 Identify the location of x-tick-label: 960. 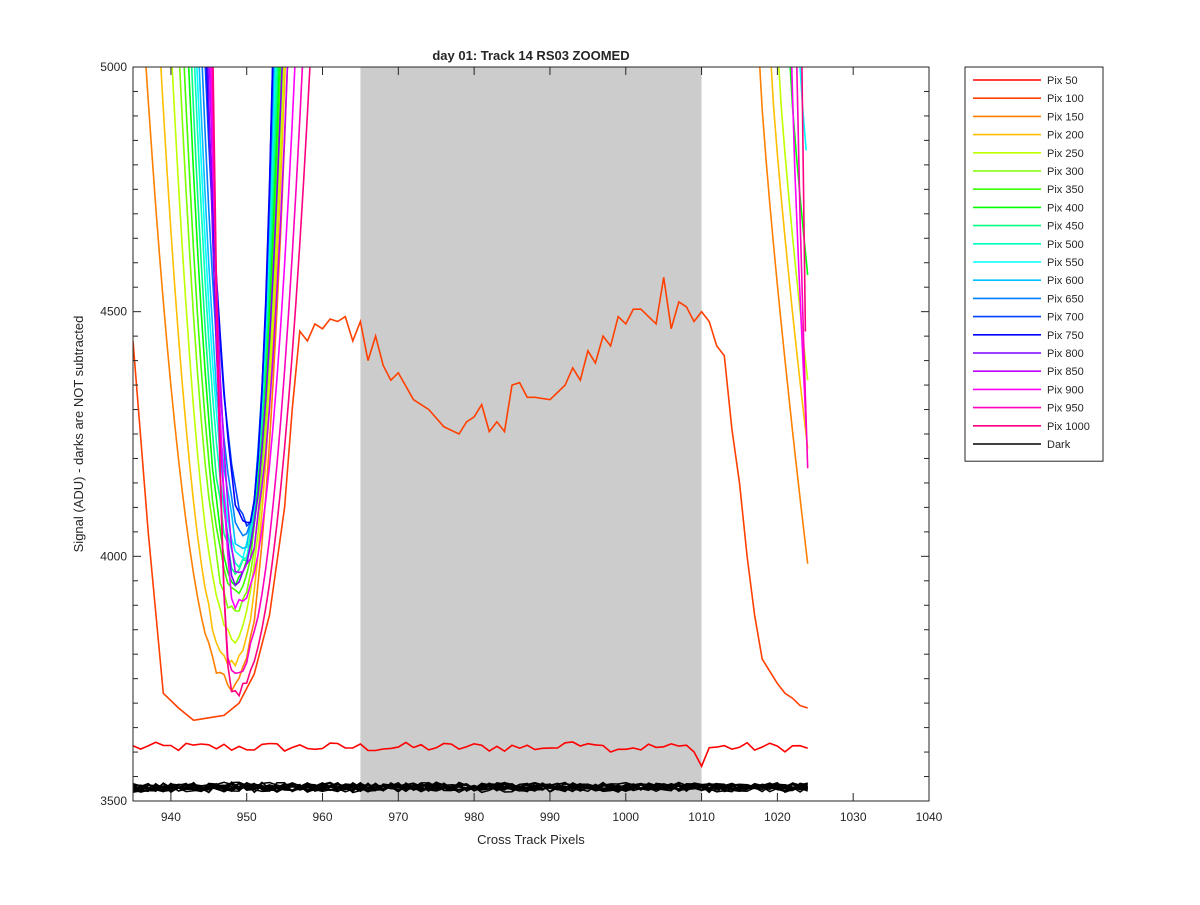
(323, 817).